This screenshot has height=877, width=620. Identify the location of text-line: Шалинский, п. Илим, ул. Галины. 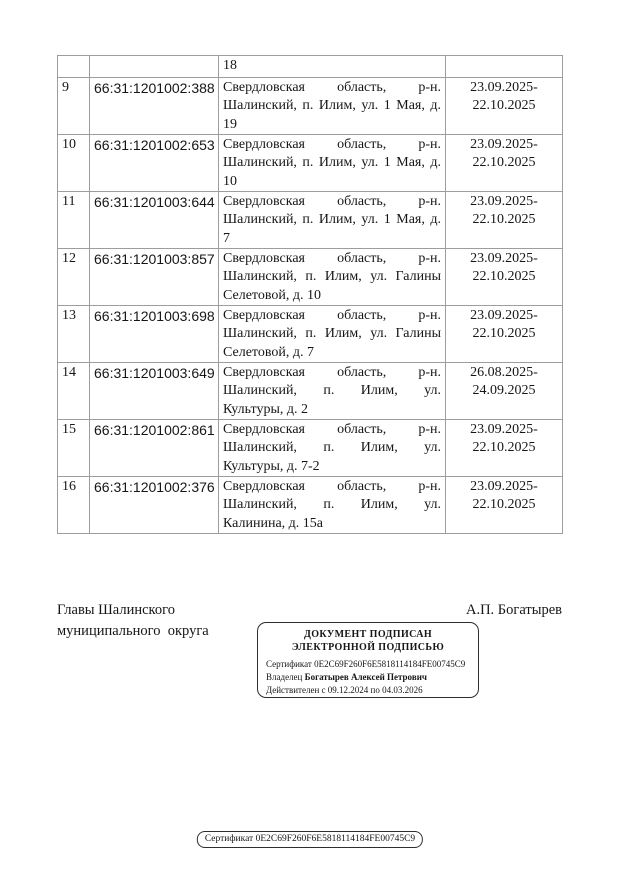
(332, 277).